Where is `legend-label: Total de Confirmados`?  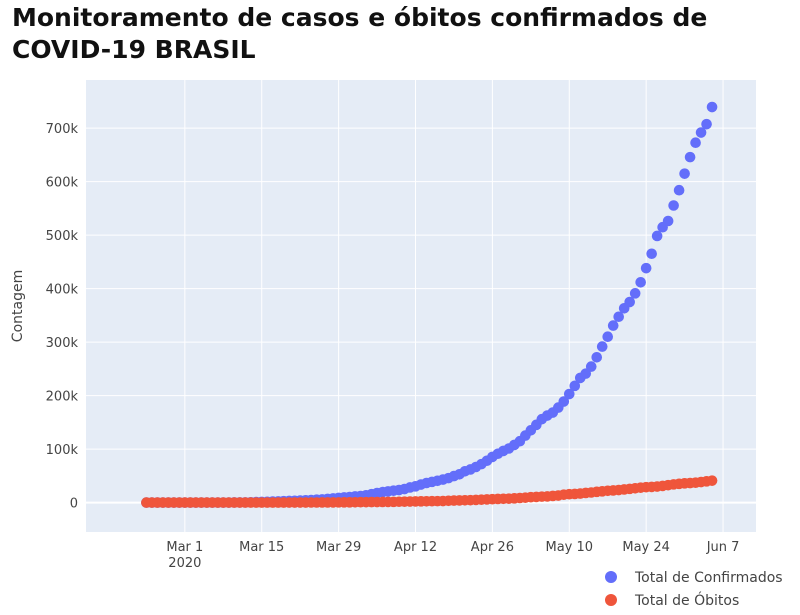 legend-label: Total de Confirmados is located at coordinates (708, 578).